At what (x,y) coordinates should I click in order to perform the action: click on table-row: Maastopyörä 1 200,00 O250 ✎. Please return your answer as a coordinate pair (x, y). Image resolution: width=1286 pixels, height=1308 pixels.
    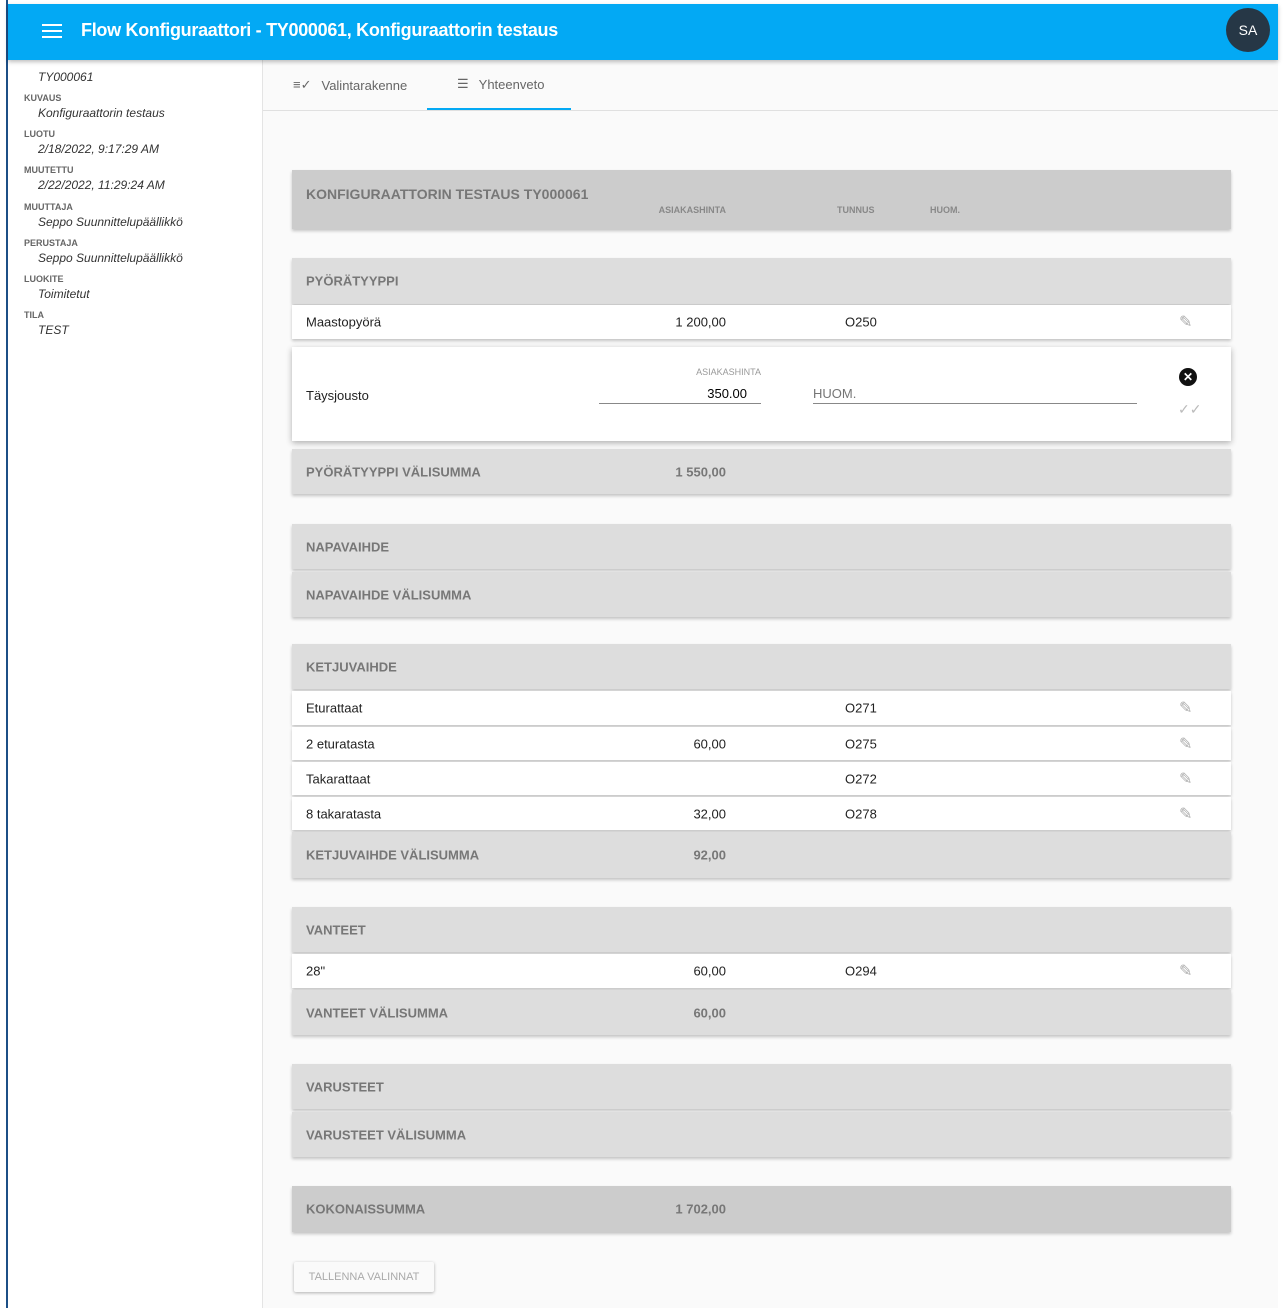
    Looking at the image, I should click on (761, 322).